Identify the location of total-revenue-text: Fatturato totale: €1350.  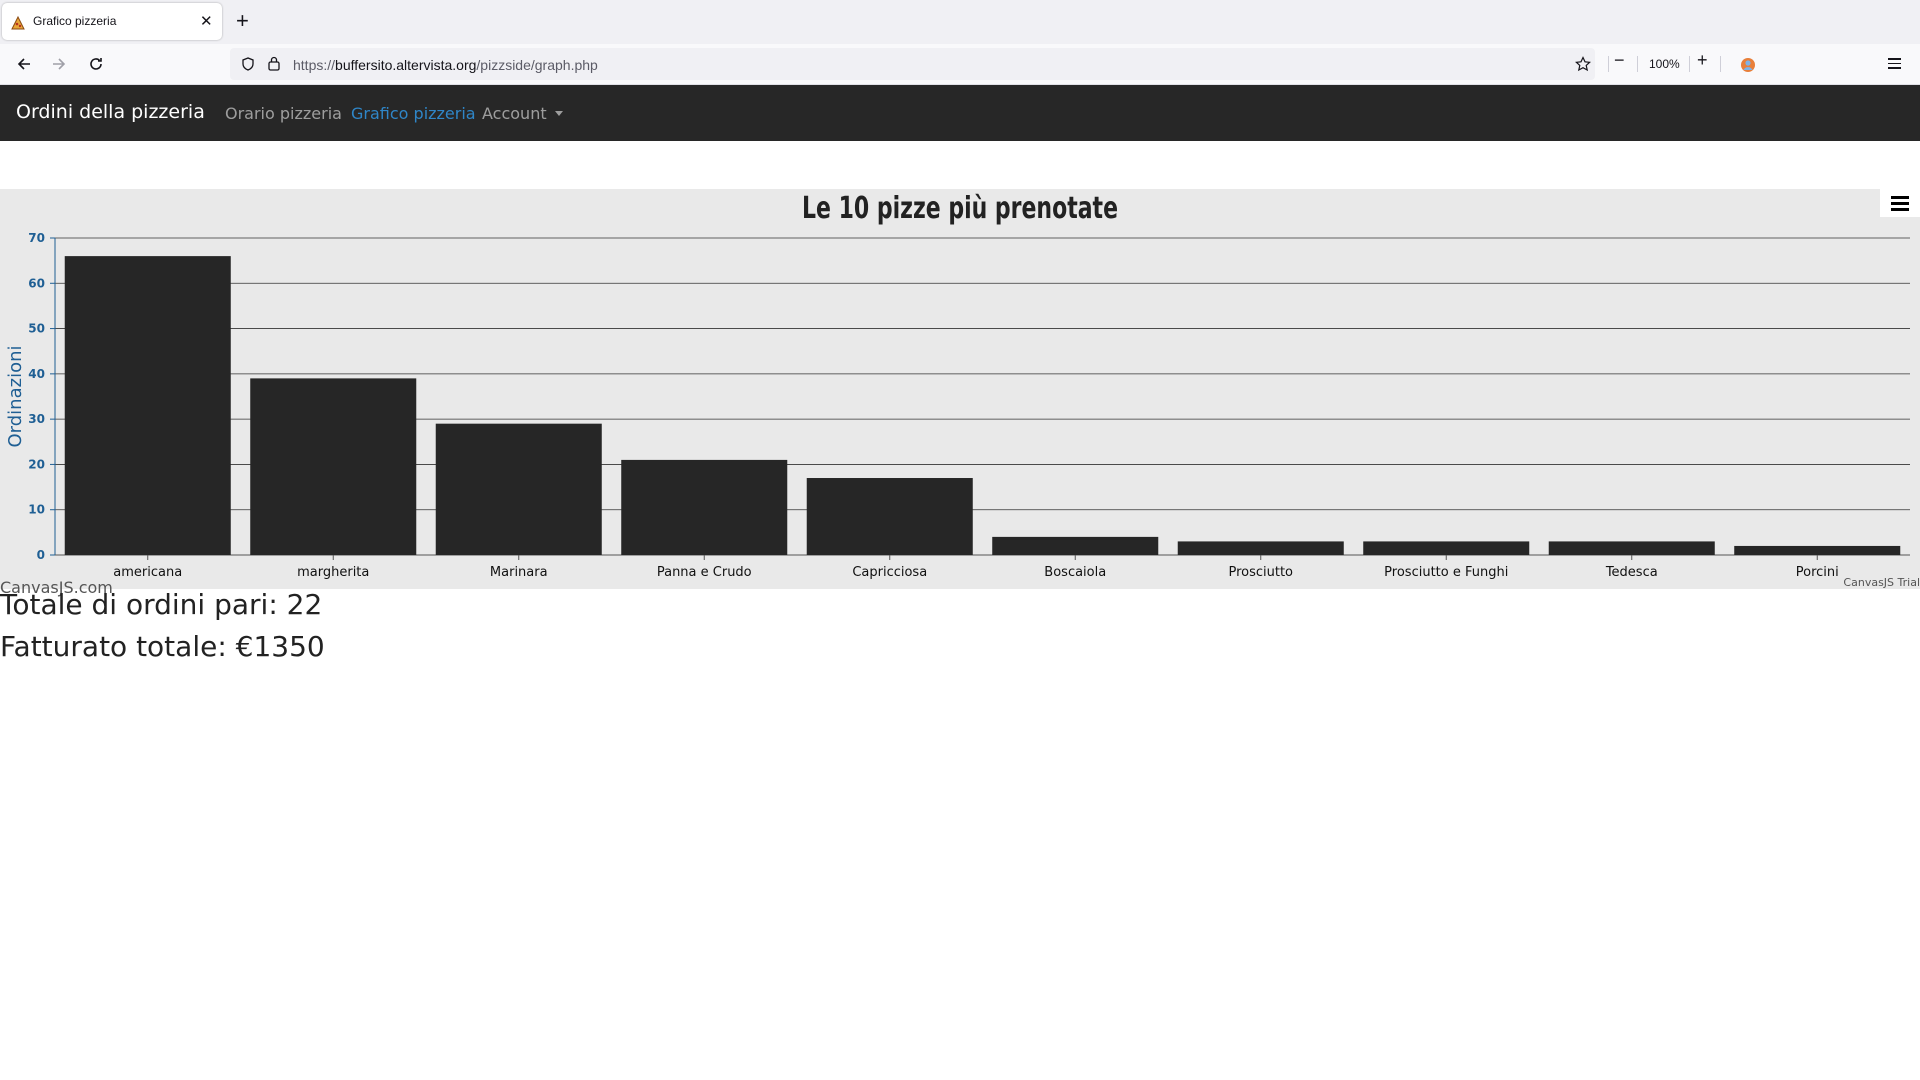
(162, 646).